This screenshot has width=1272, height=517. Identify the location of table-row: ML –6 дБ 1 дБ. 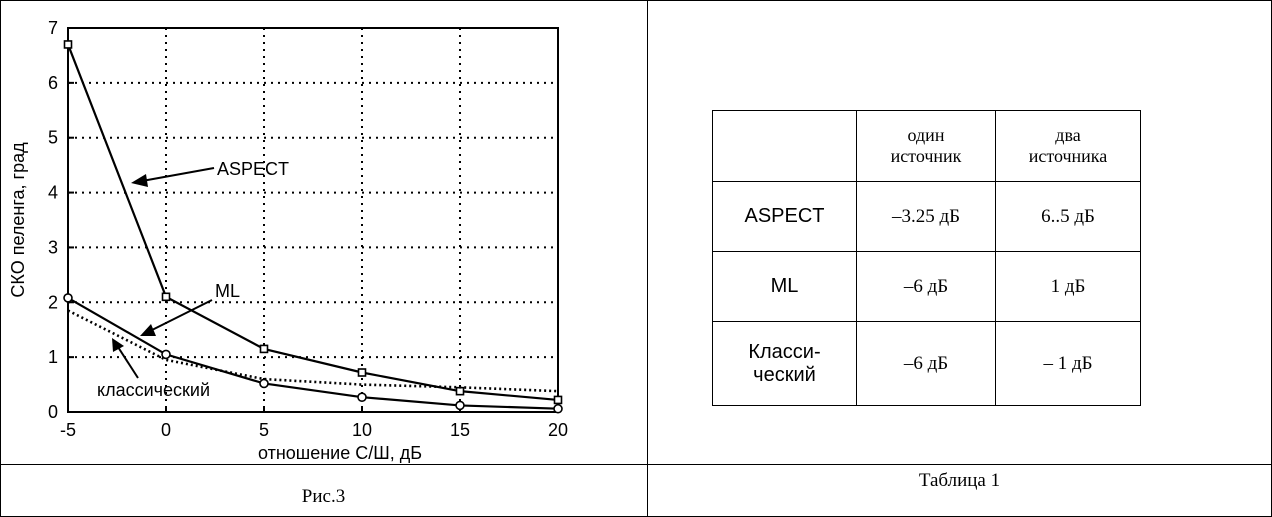
(926, 286).